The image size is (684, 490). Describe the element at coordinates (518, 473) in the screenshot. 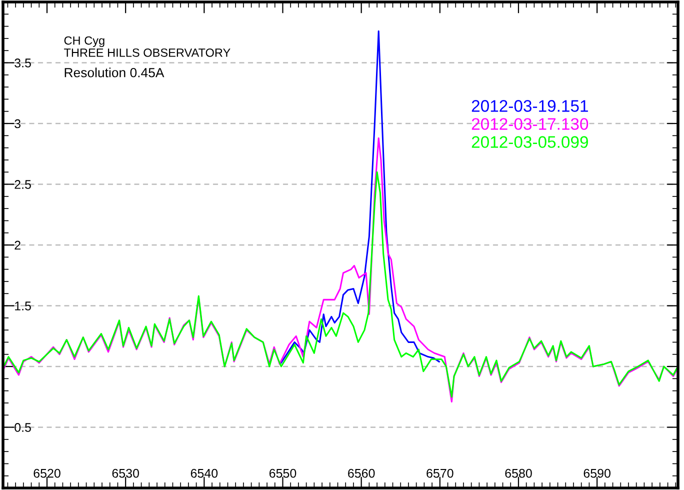

I see `x-tick-label: 6580` at that location.